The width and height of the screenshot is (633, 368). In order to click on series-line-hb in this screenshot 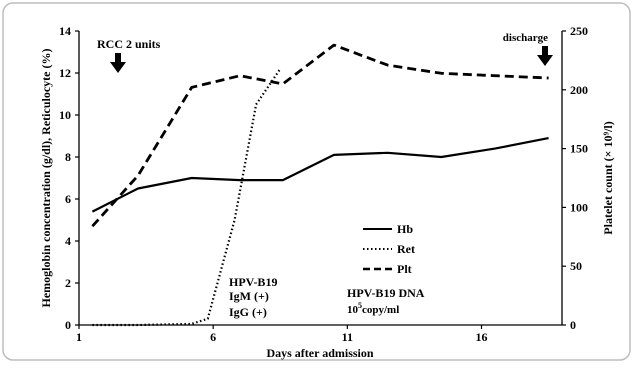, I will do `click(320, 175)`.